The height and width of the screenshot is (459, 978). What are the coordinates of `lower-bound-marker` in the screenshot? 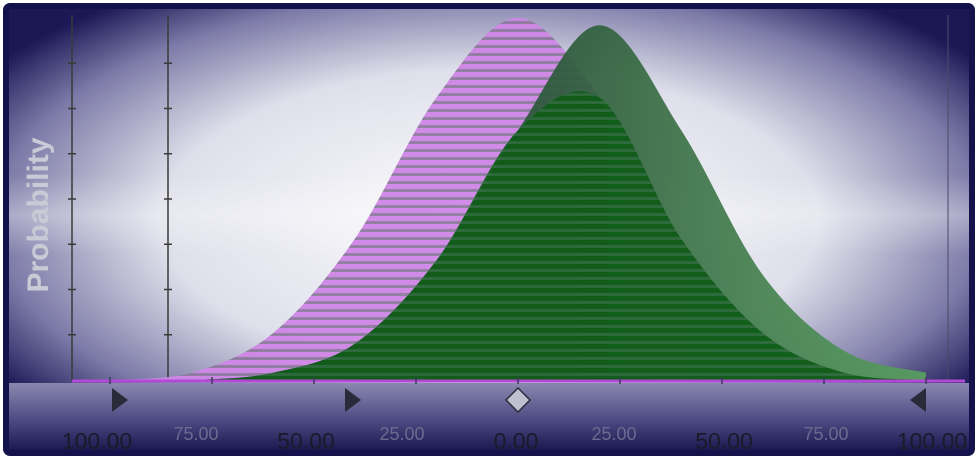 It's located at (353, 400).